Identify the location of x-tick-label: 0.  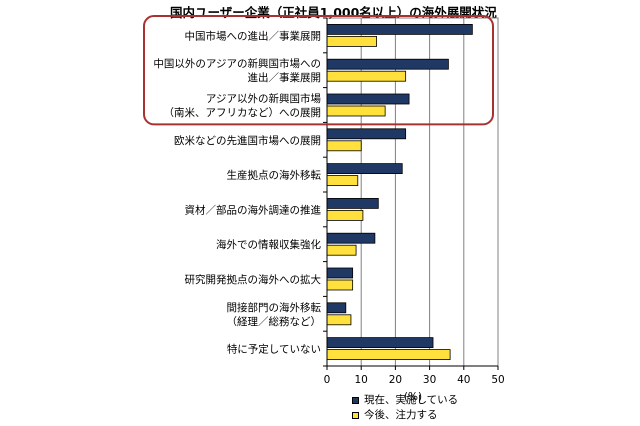
(327, 380).